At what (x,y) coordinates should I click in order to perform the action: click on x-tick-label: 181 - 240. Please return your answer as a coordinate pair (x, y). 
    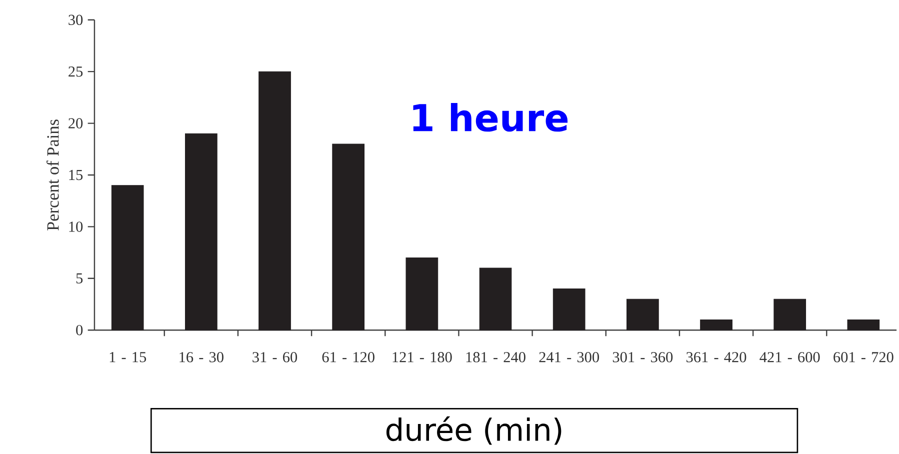
    Looking at the image, I should click on (496, 357).